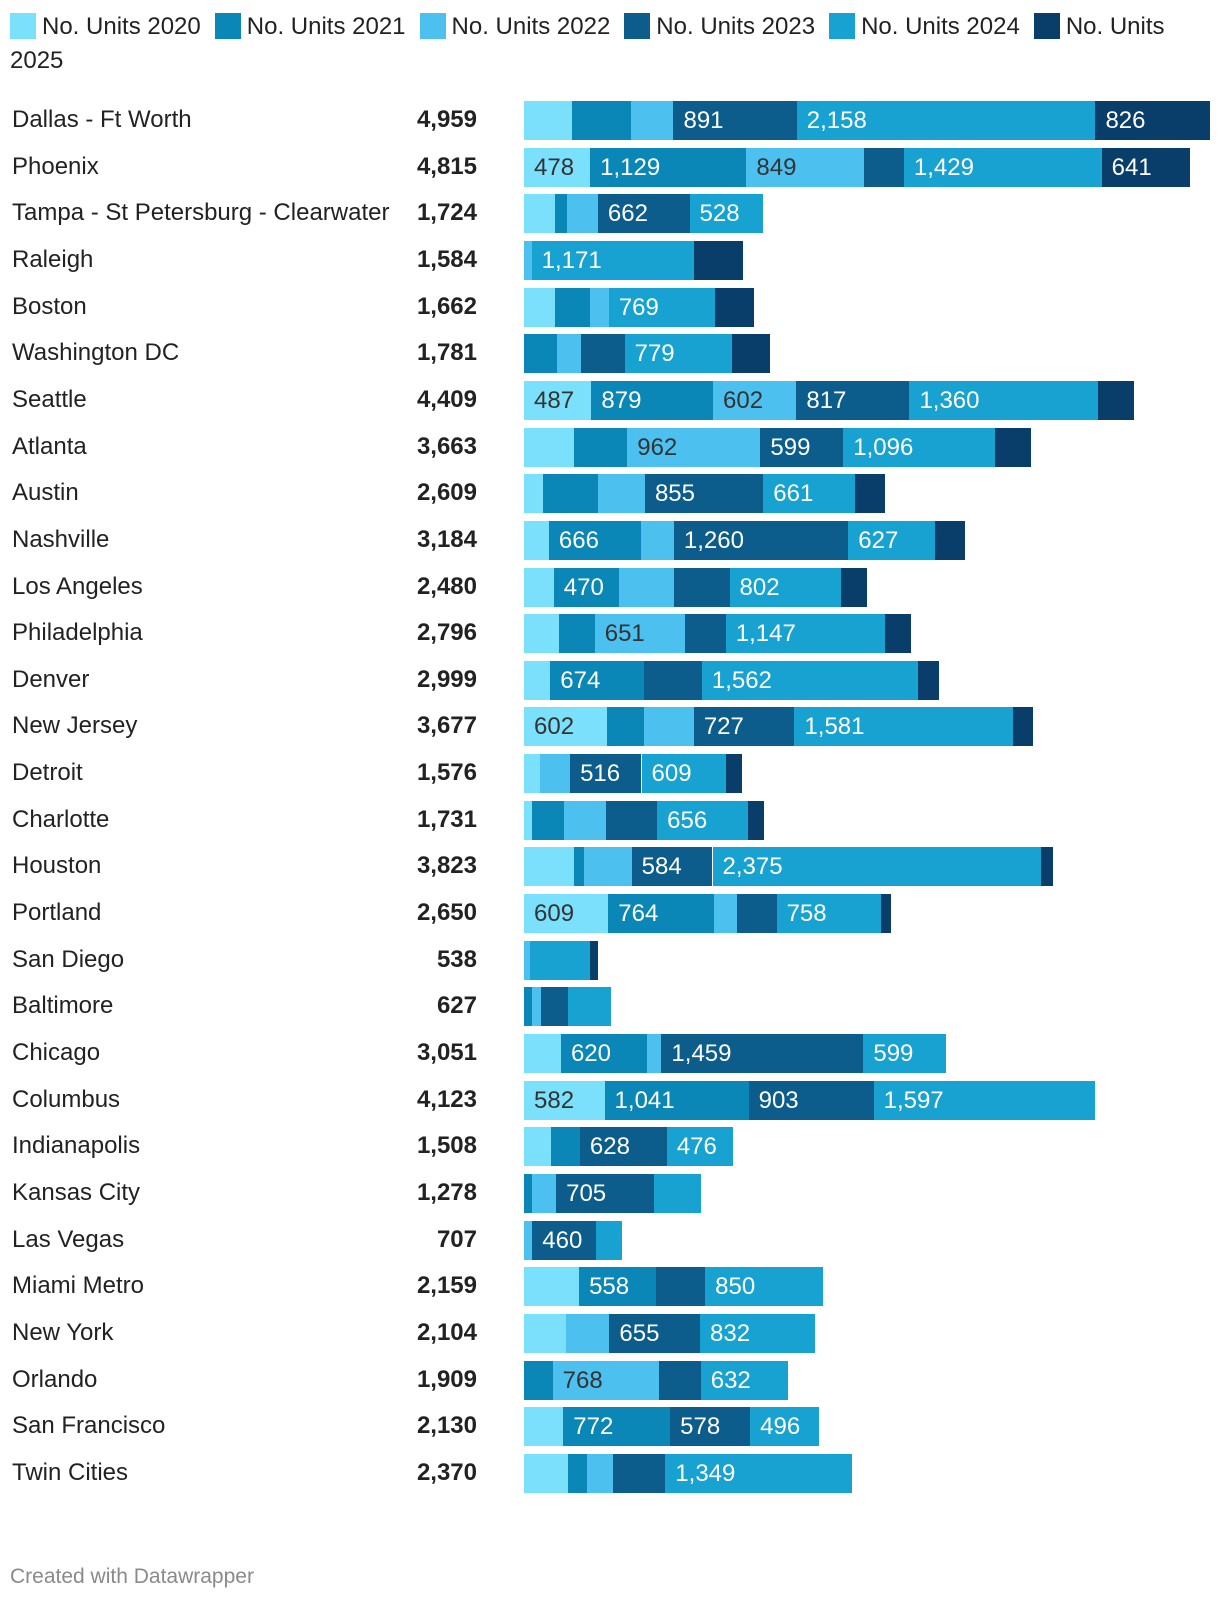  I want to click on bar-segment: 674, so click(597, 680).